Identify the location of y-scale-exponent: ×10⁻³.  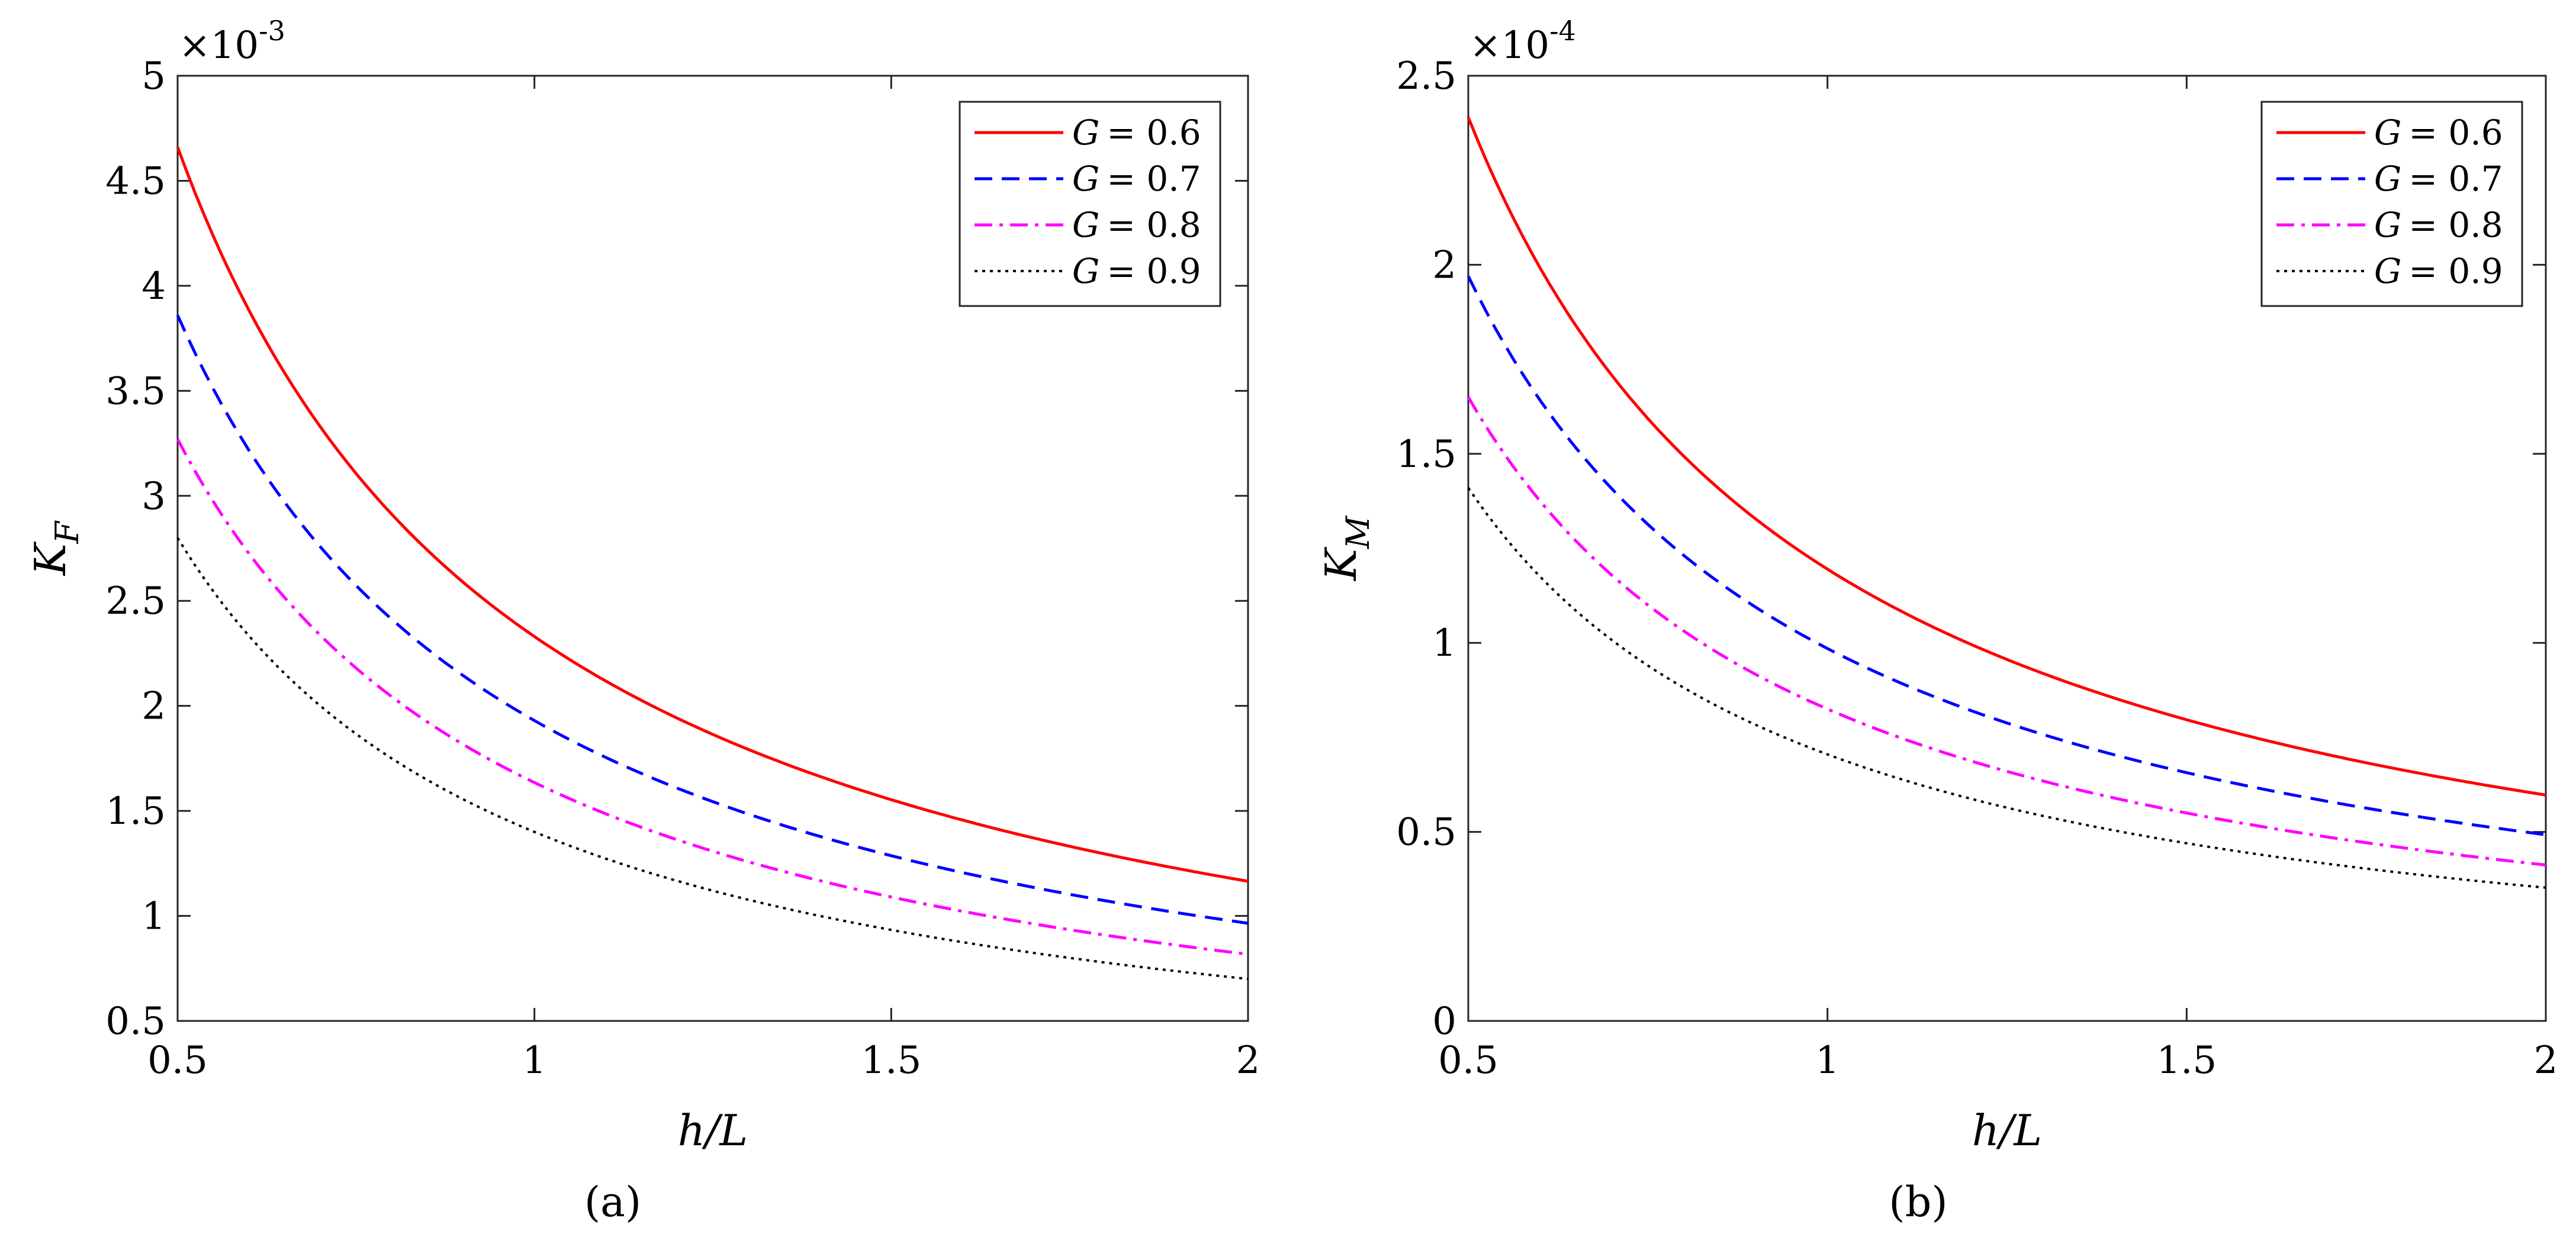
(232, 41).